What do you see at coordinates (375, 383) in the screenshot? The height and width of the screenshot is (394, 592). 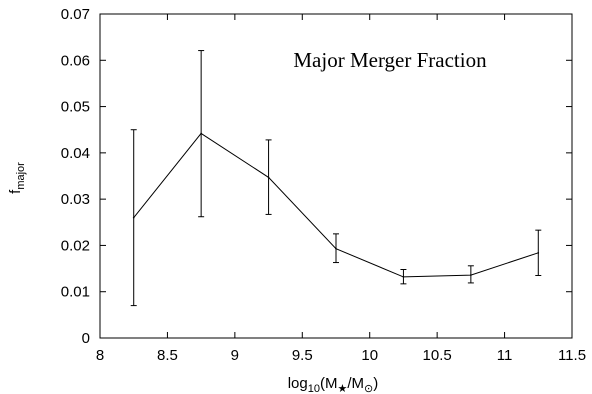 I see `x-axis-label-post: )` at bounding box center [375, 383].